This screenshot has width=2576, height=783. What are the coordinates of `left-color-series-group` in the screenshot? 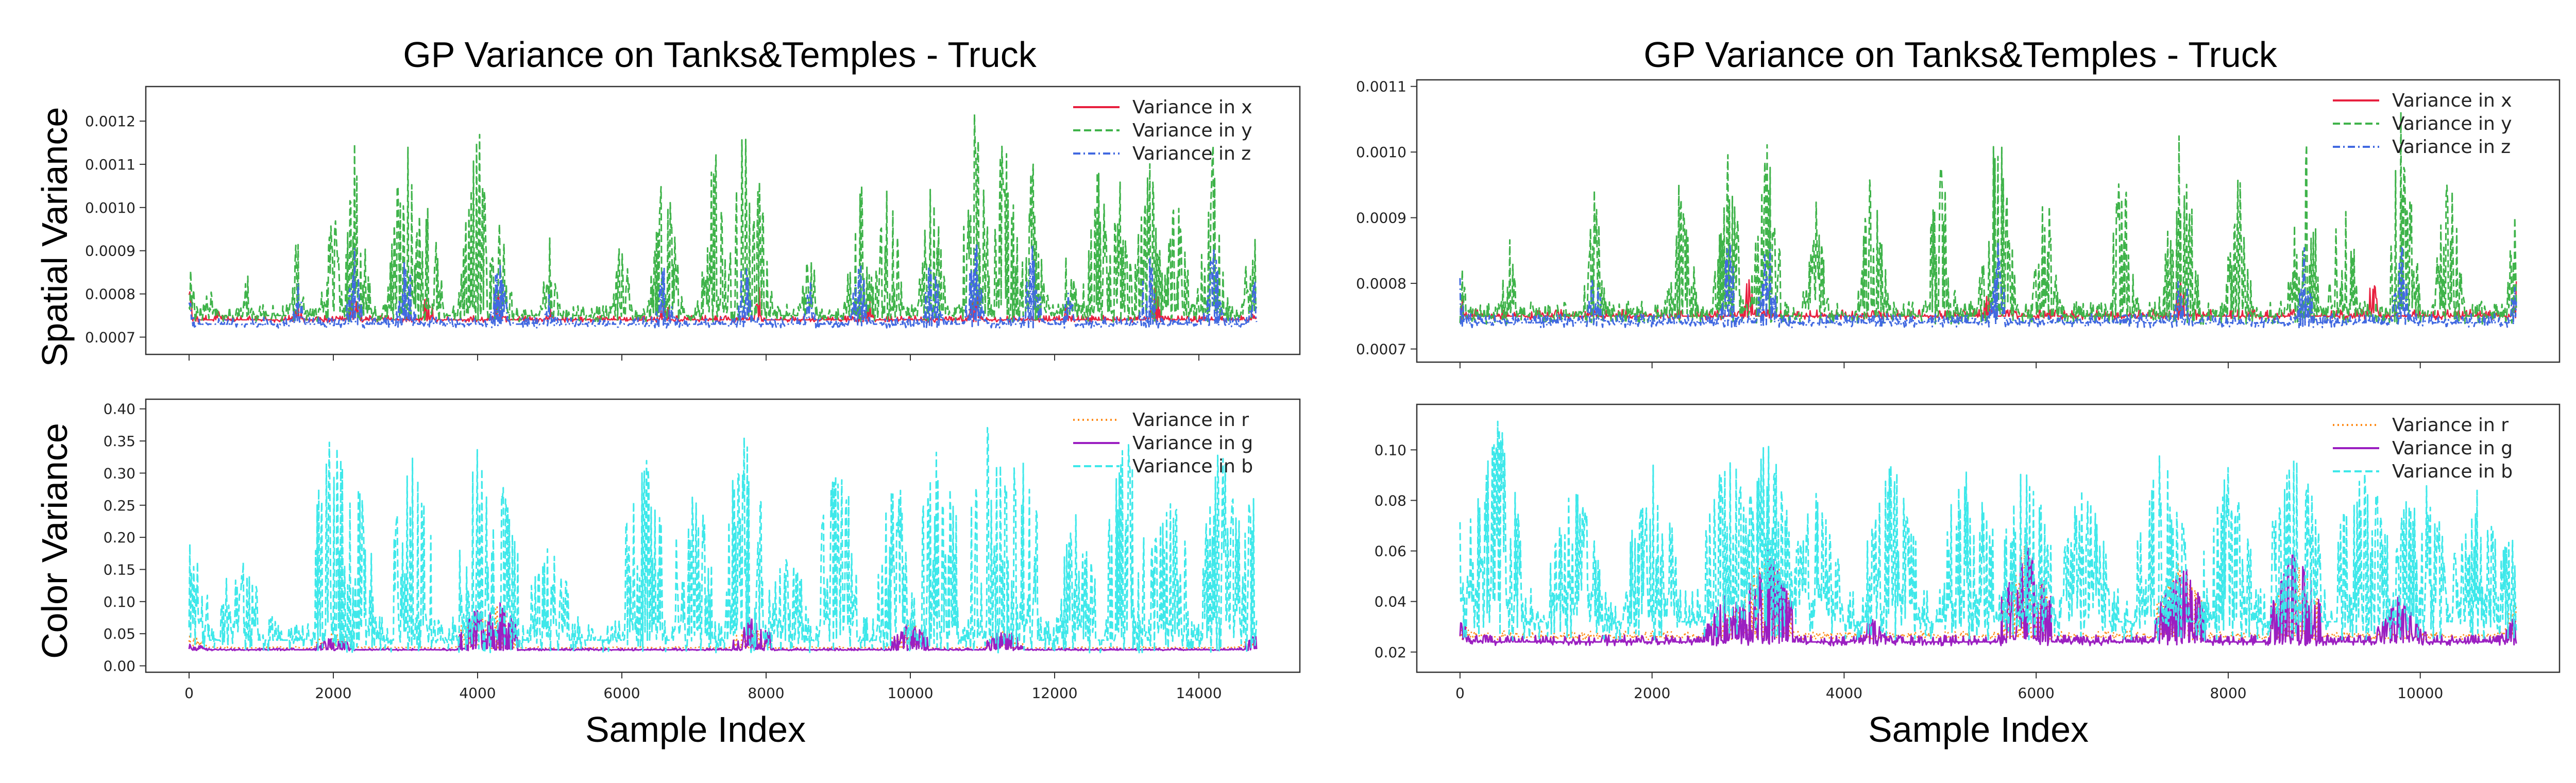 It's located at (723, 540).